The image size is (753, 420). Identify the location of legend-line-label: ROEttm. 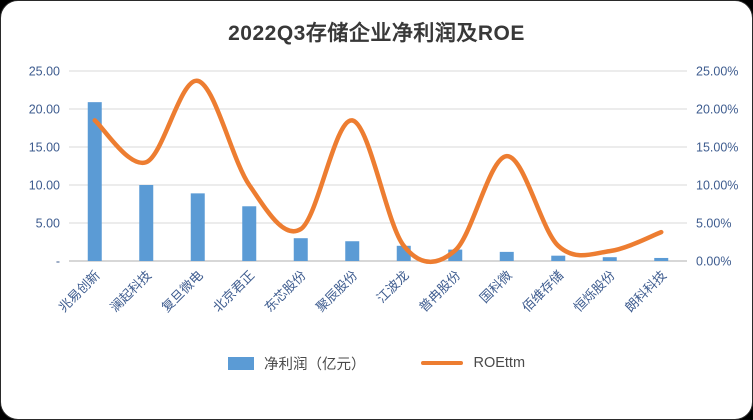
(499, 363).